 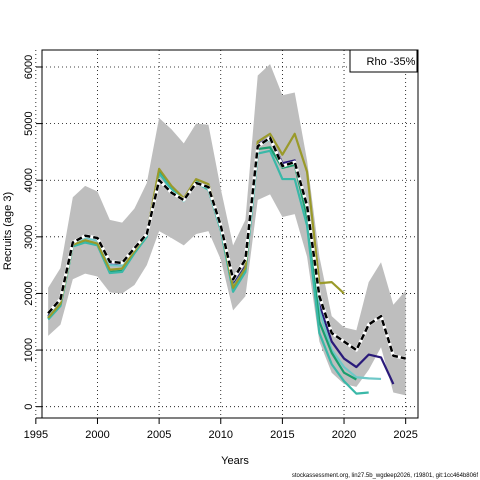 I want to click on x-axis: 1995 2000 2005 2010 2015 2020 2025, so click(x=221, y=429).